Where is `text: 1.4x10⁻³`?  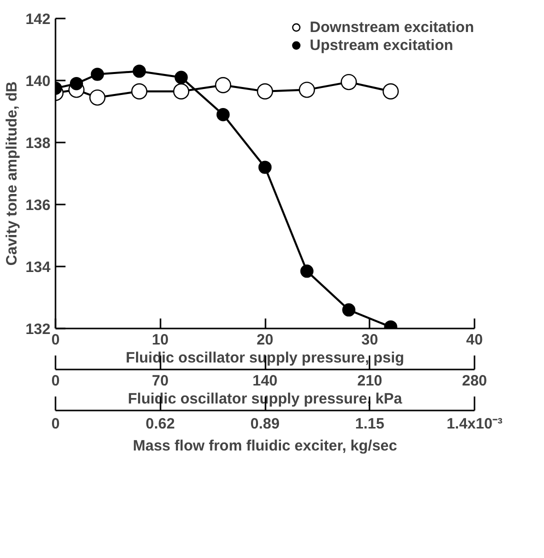
text: 1.4x10⁻³ is located at coordinates (474, 424).